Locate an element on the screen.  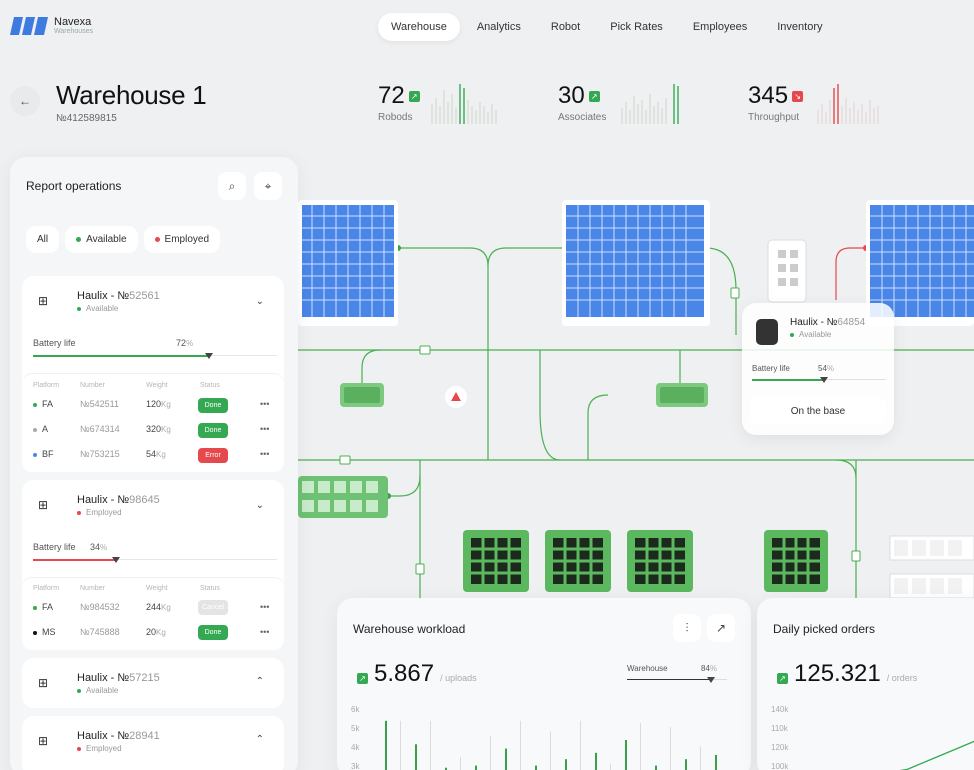
robot-card: ⊞ Haulix - №57215 Available ⌃ is located at coordinates (153, 683).